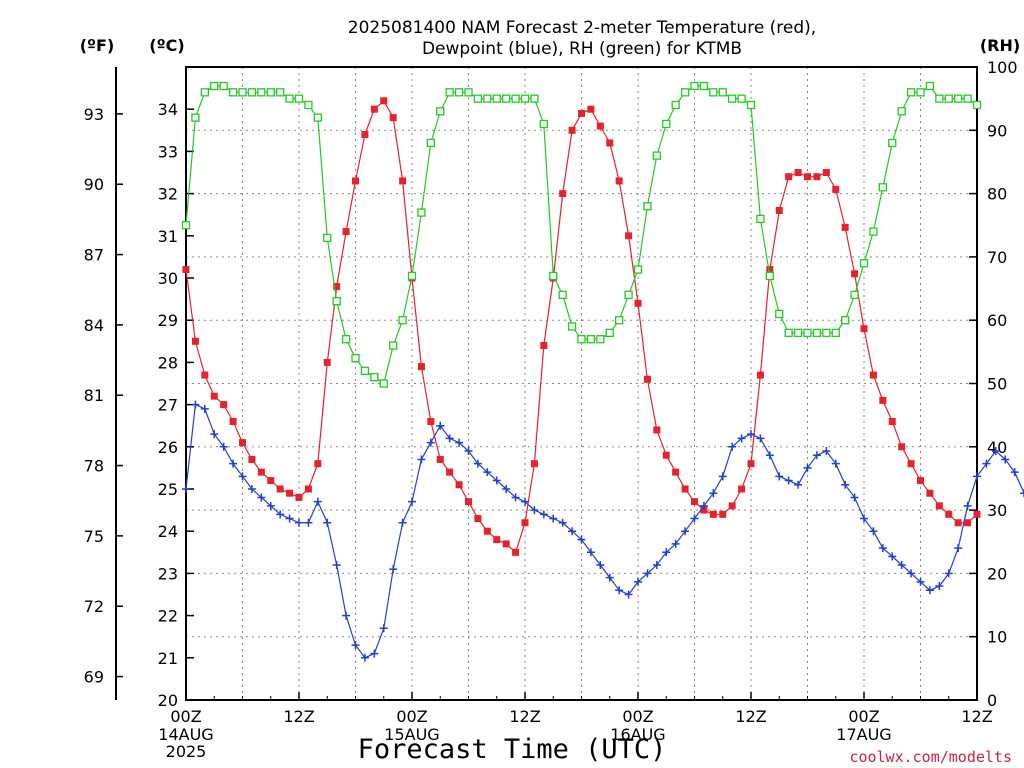  I want to click on rh-tick-label: 80, so click(997, 194).